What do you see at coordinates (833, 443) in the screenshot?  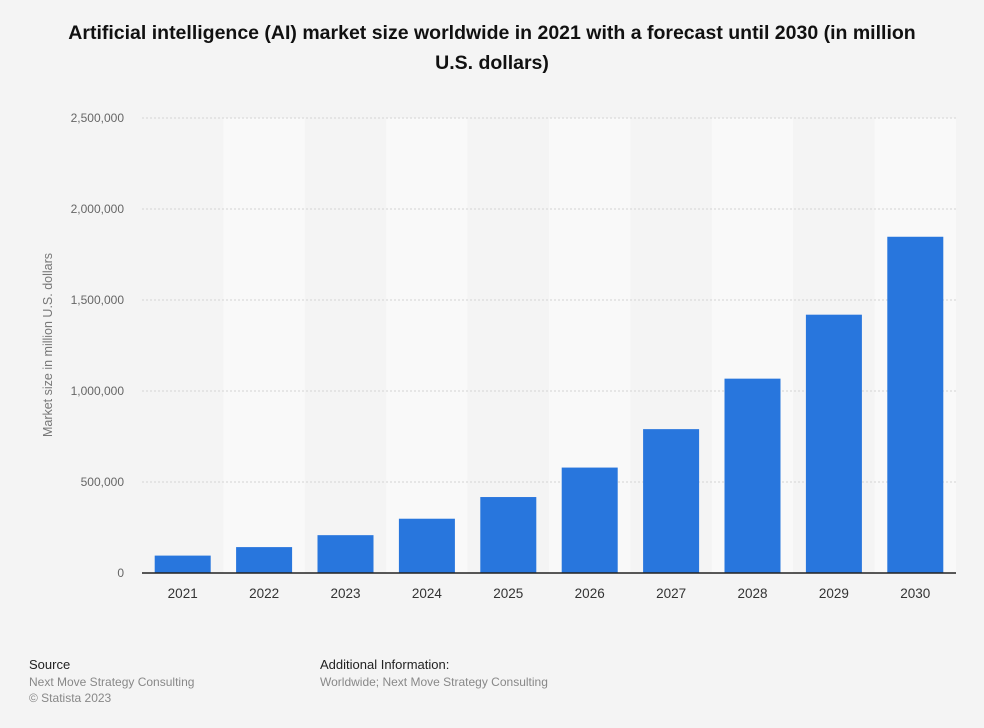 I see `bar-2029` at bounding box center [833, 443].